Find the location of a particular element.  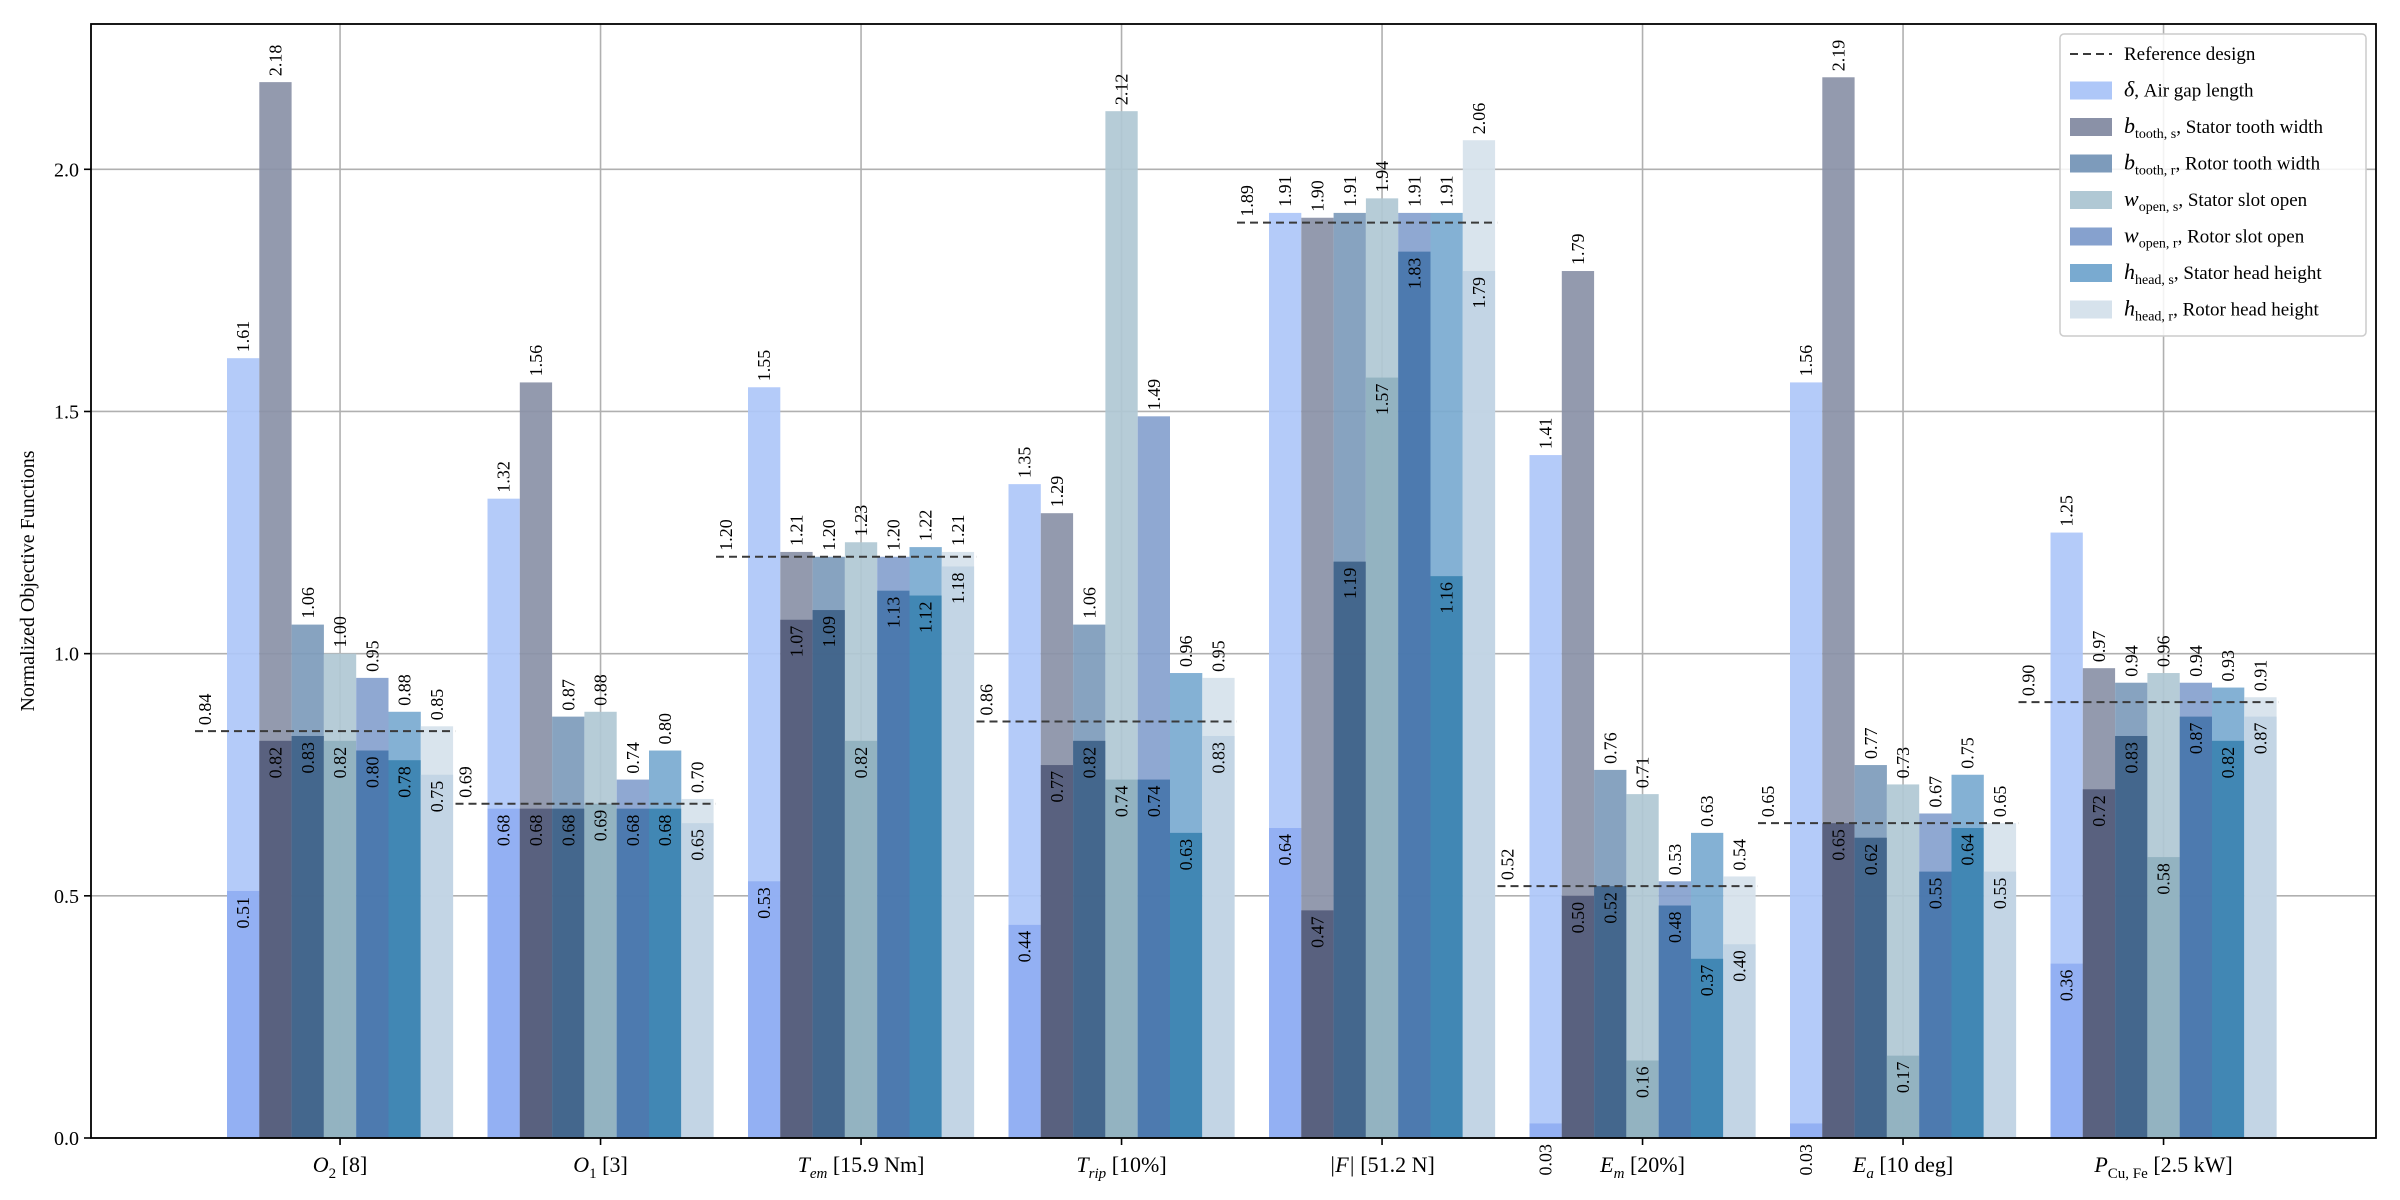

x-category-label: O1 [3] is located at coordinates (600, 1167).